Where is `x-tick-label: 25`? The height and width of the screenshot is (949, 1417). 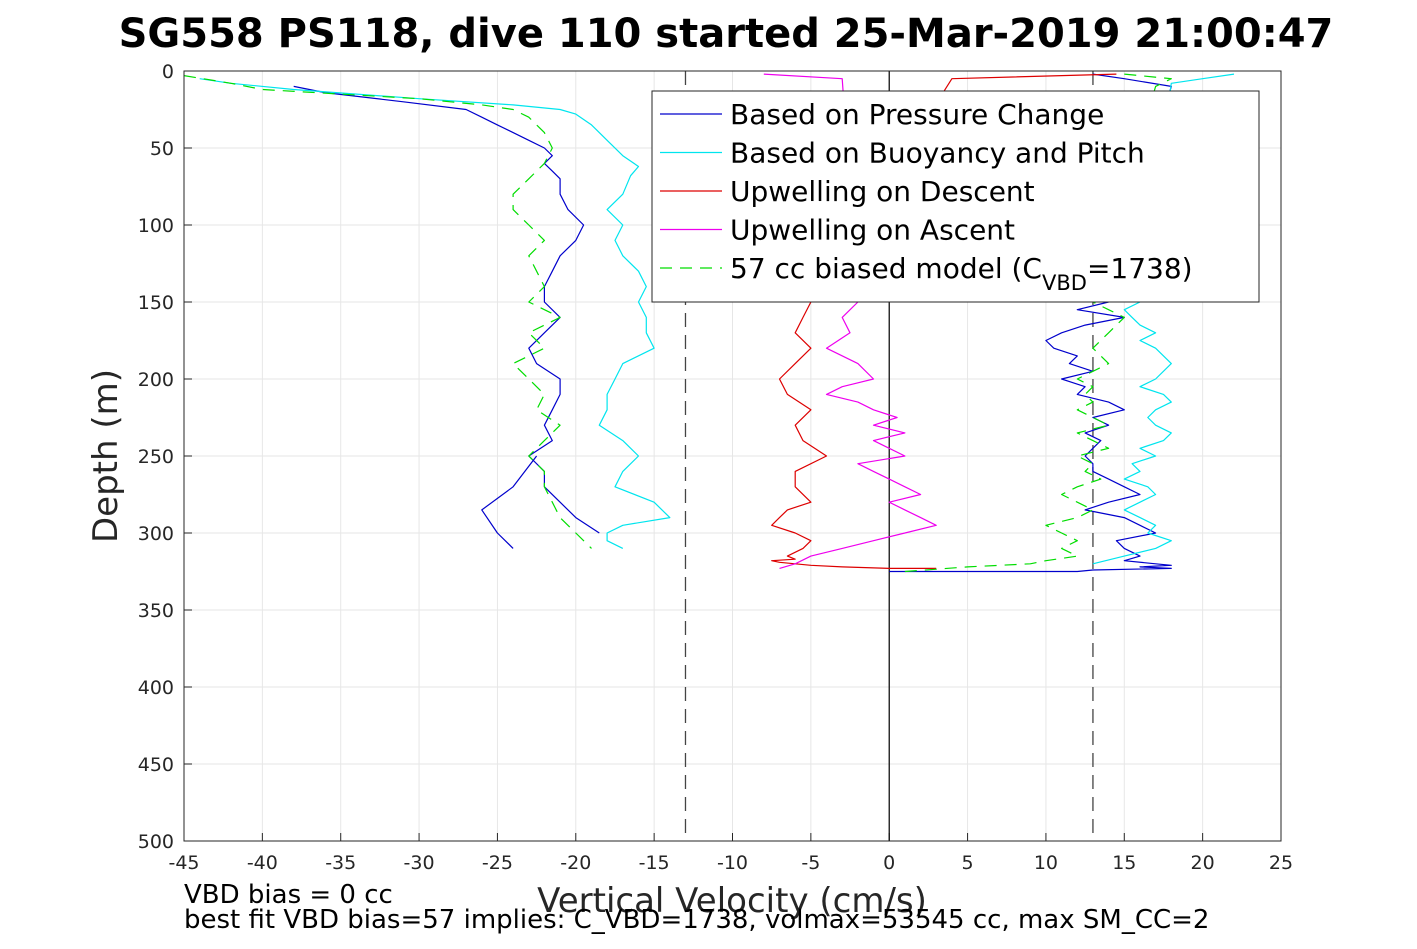 x-tick-label: 25 is located at coordinates (1281, 863).